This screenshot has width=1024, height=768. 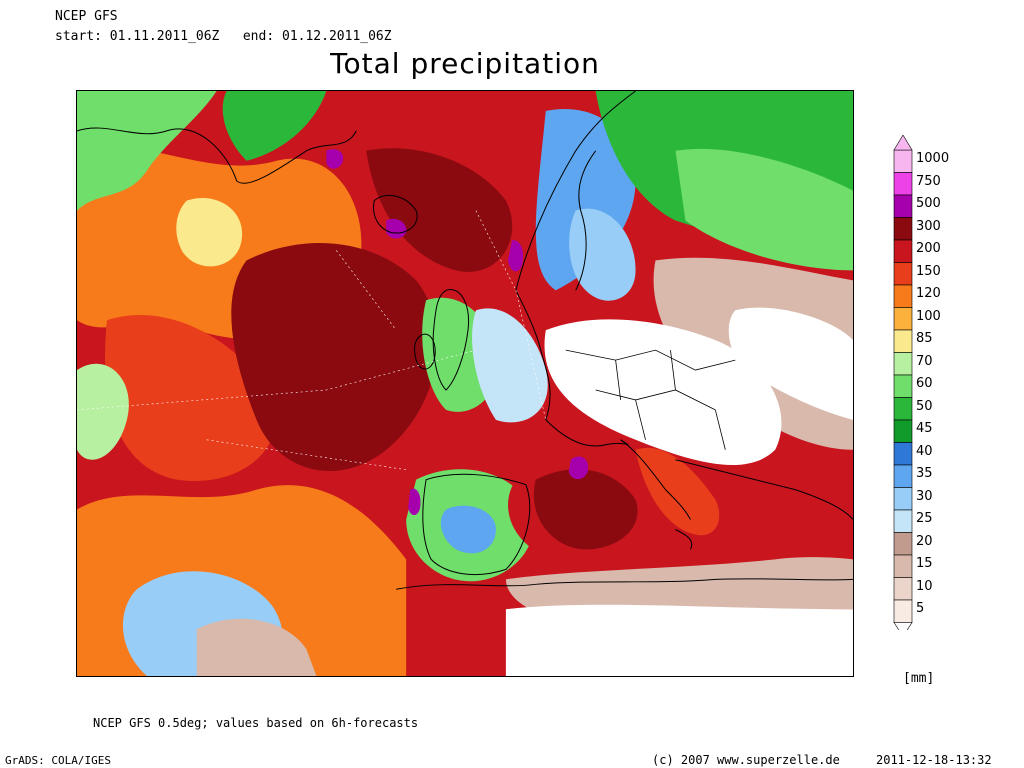 I want to click on coastline-uk, so click(x=451, y=340).